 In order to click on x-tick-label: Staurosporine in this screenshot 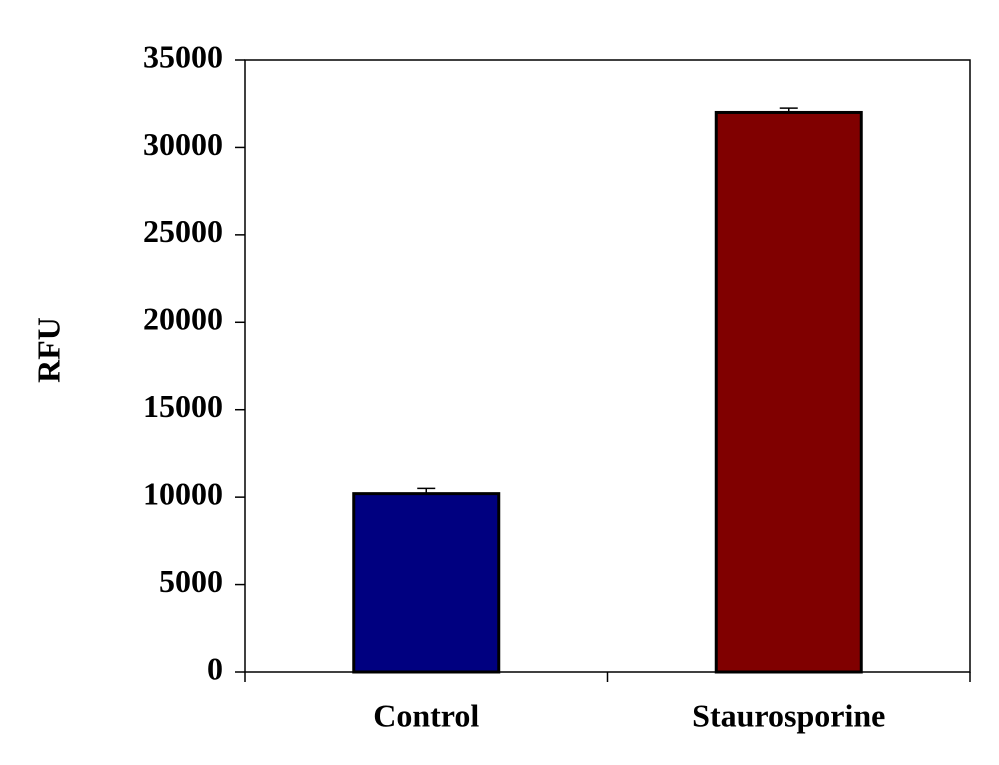, I will do `click(788, 715)`.